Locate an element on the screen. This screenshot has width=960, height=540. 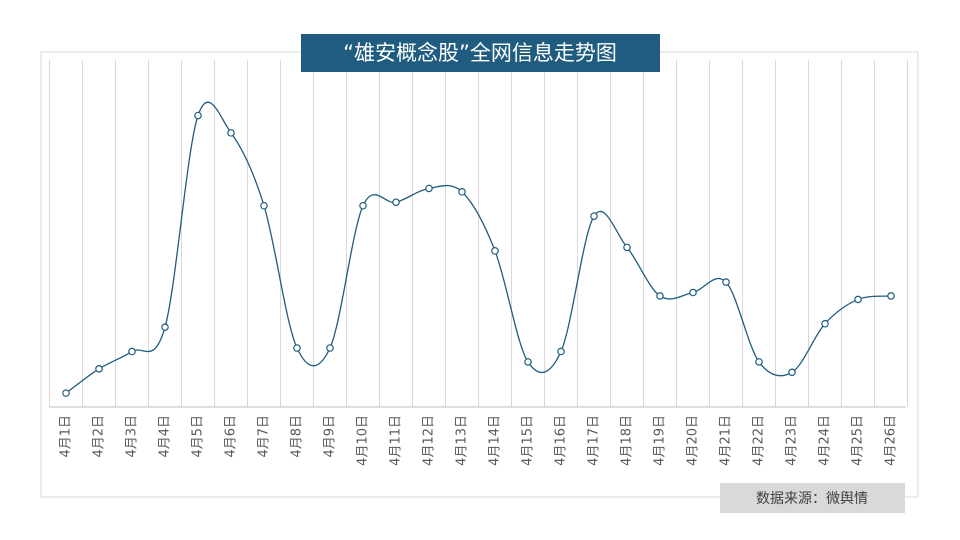
x-tick-label: 4月5日 is located at coordinates (198, 436).